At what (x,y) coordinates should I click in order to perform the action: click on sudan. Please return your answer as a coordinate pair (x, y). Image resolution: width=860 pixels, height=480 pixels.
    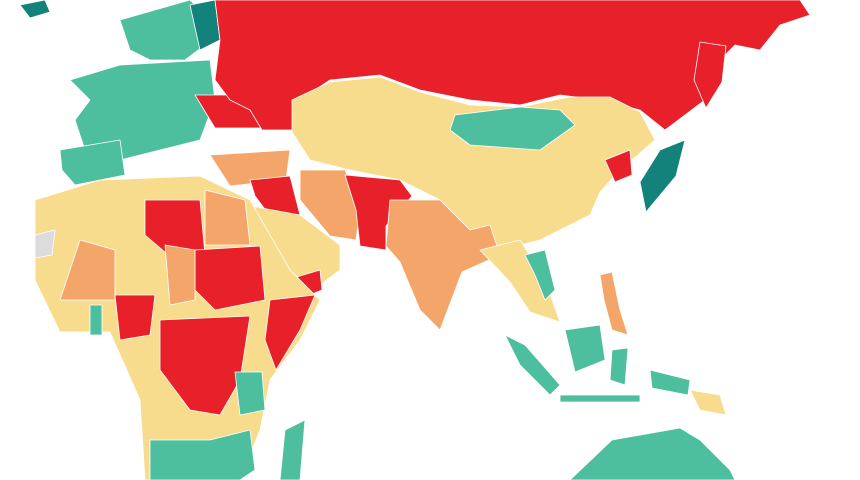
    Looking at the image, I should click on (230, 278).